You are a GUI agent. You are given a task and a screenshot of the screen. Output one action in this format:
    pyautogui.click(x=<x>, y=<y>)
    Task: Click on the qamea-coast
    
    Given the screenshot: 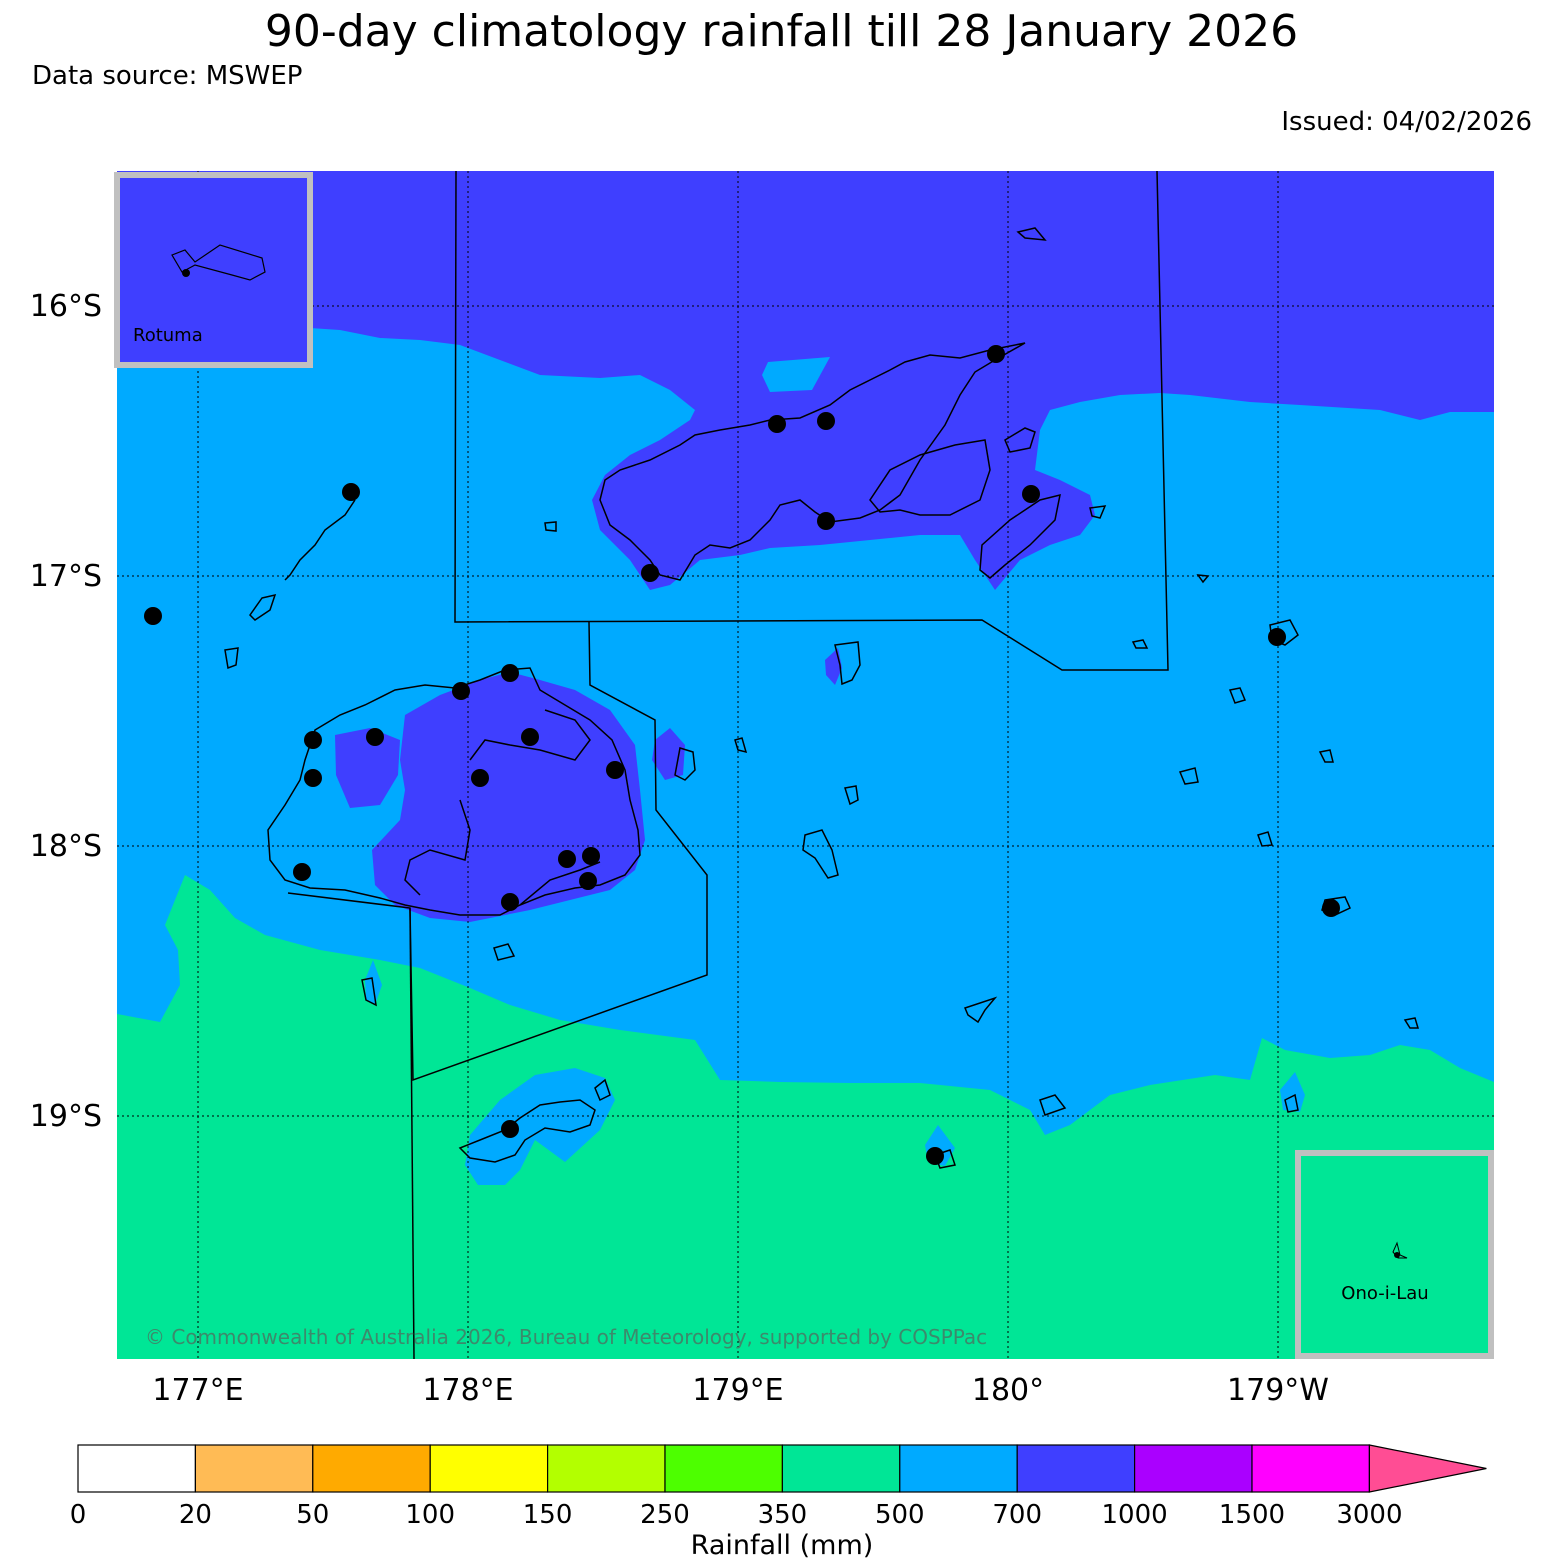 What is the action you would take?
    pyautogui.click(x=1020, y=440)
    